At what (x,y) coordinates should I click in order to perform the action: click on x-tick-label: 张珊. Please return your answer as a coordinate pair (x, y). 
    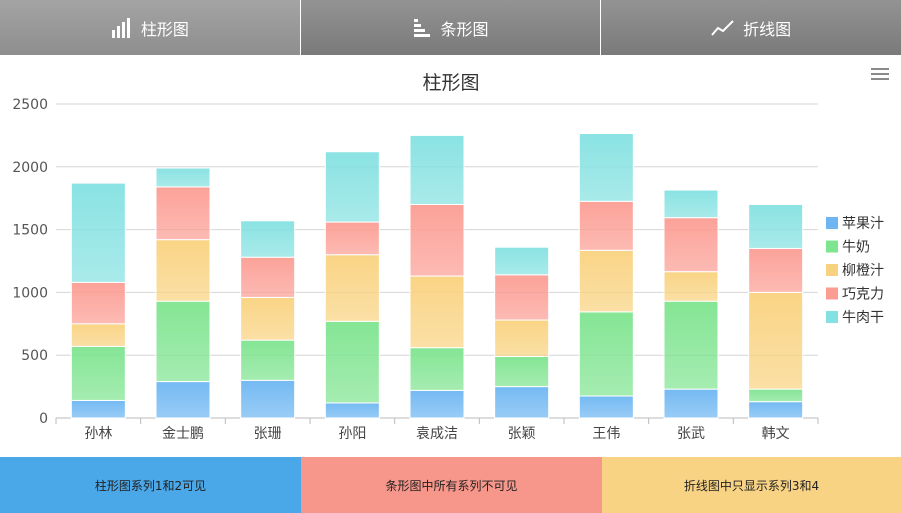
    Looking at the image, I should click on (268, 434).